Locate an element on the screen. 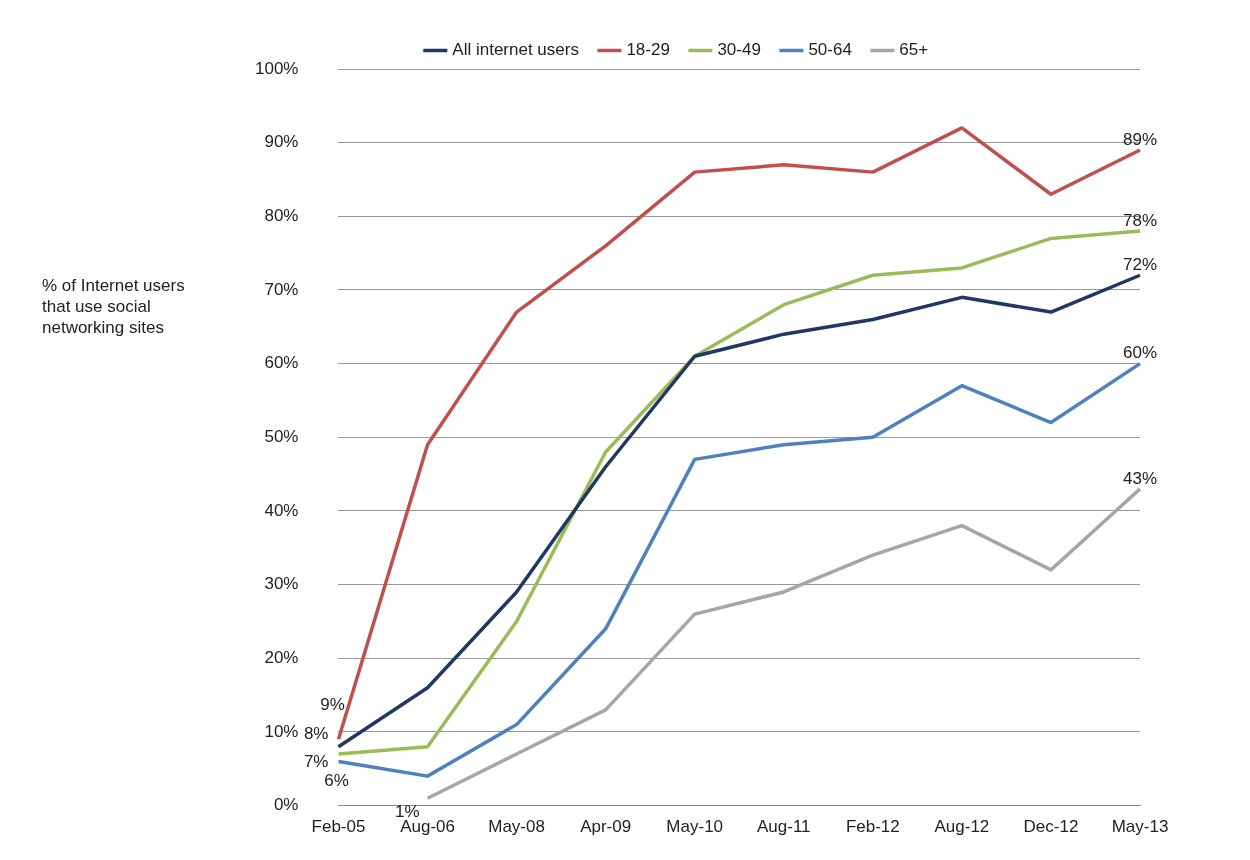 The width and height of the screenshot is (1250, 860). data-label: 6% is located at coordinates (336, 781).